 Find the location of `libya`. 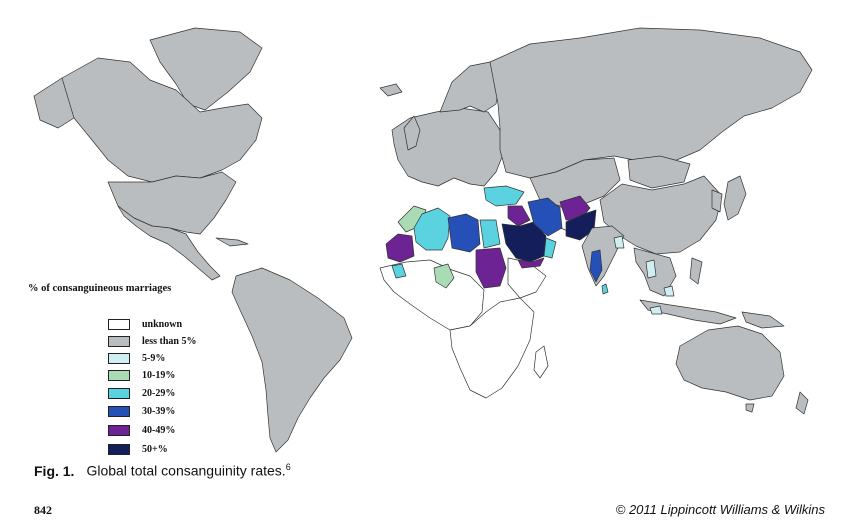

libya is located at coordinates (464, 233).